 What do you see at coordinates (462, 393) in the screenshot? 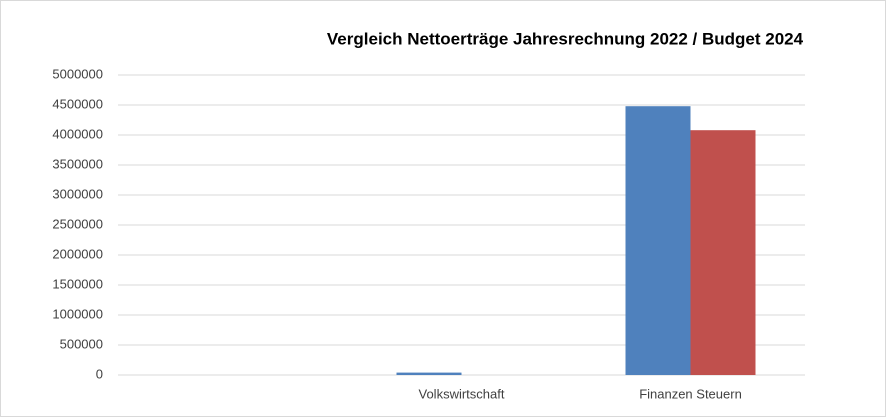
I see `x-tick-label: Volkswirtschaft` at bounding box center [462, 393].